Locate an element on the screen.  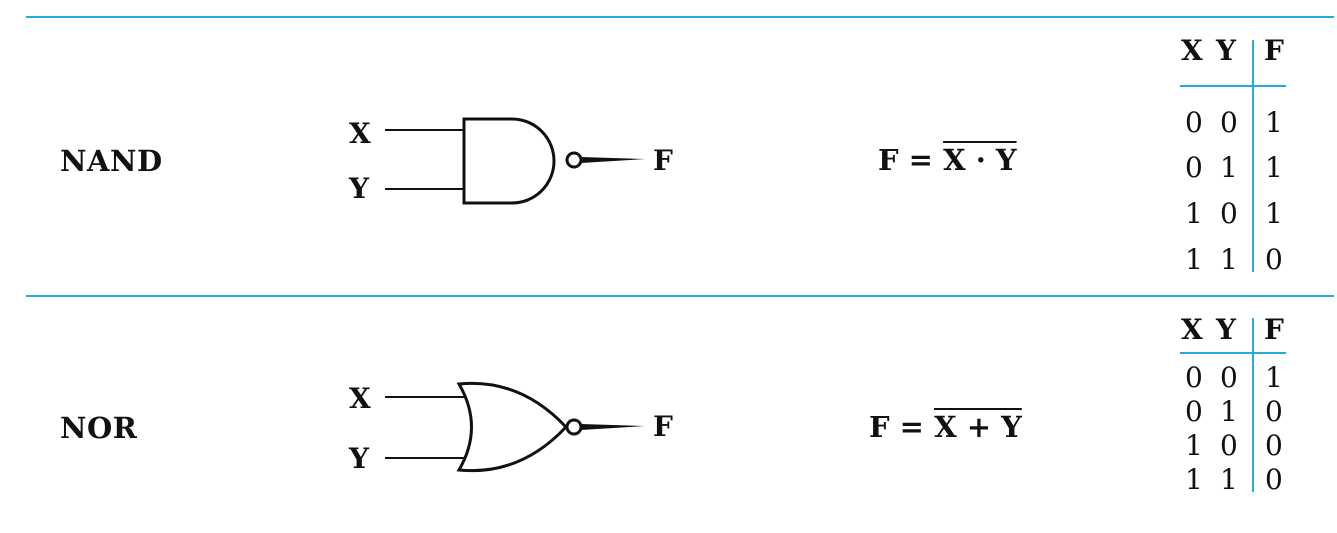
nor-body is located at coordinates (512, 427).